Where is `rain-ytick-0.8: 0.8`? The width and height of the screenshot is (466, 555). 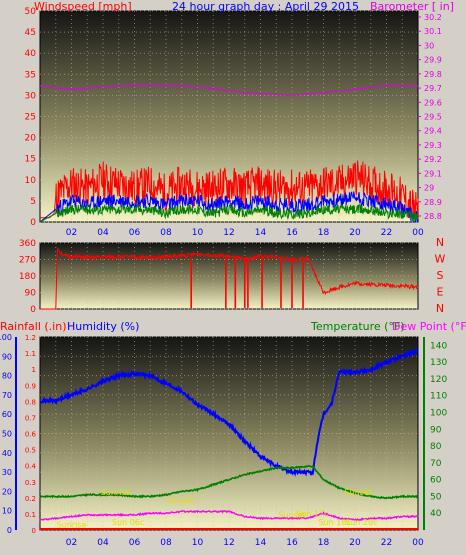 rain-ytick-0.8: 0.8 is located at coordinates (30, 402).